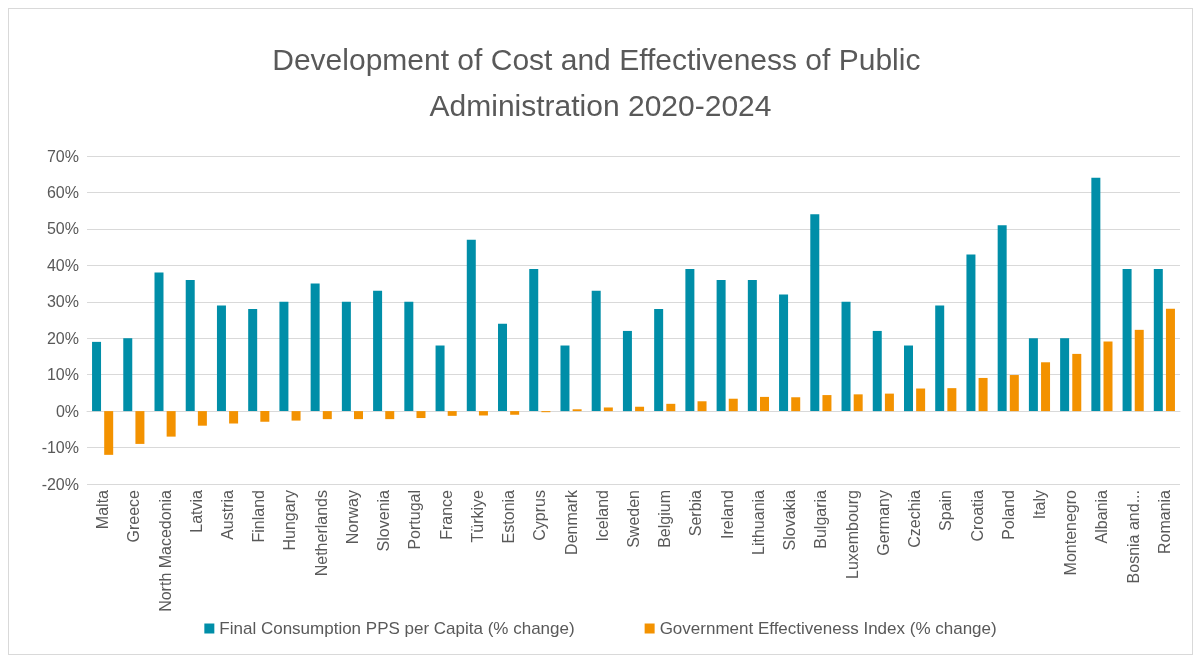 This screenshot has height=663, width=1201. What do you see at coordinates (727, 514) in the screenshot?
I see `x-tick-label: Ireland` at bounding box center [727, 514].